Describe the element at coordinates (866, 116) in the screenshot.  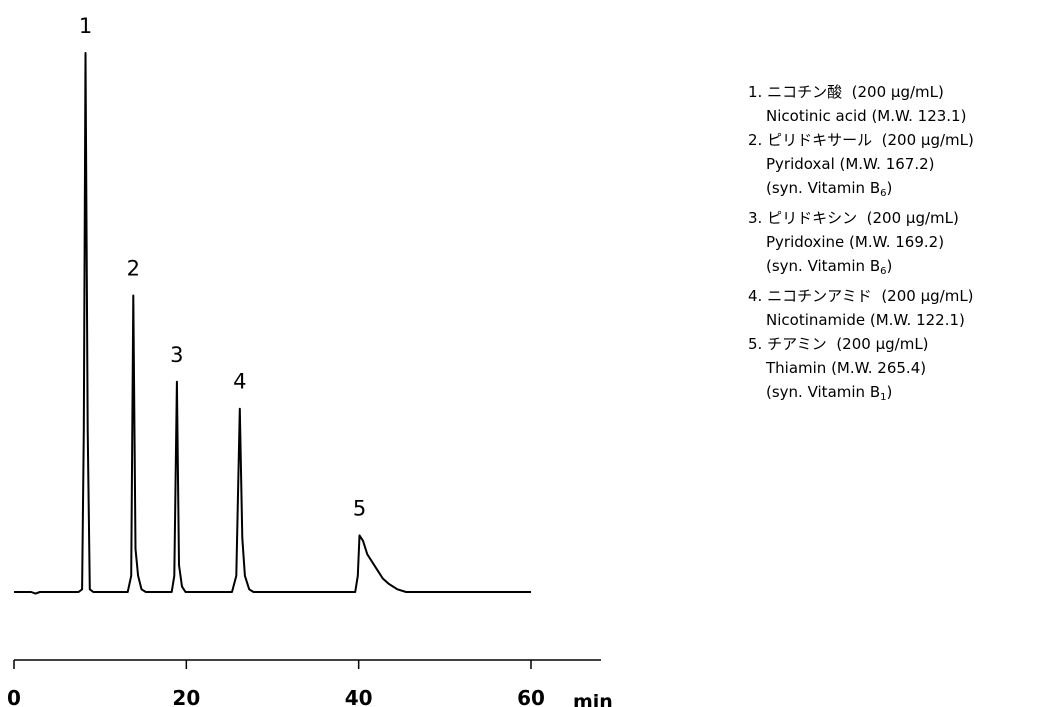
I see `legend-english-name: Nicotinic acid (M.W. 123.1)` at that location.